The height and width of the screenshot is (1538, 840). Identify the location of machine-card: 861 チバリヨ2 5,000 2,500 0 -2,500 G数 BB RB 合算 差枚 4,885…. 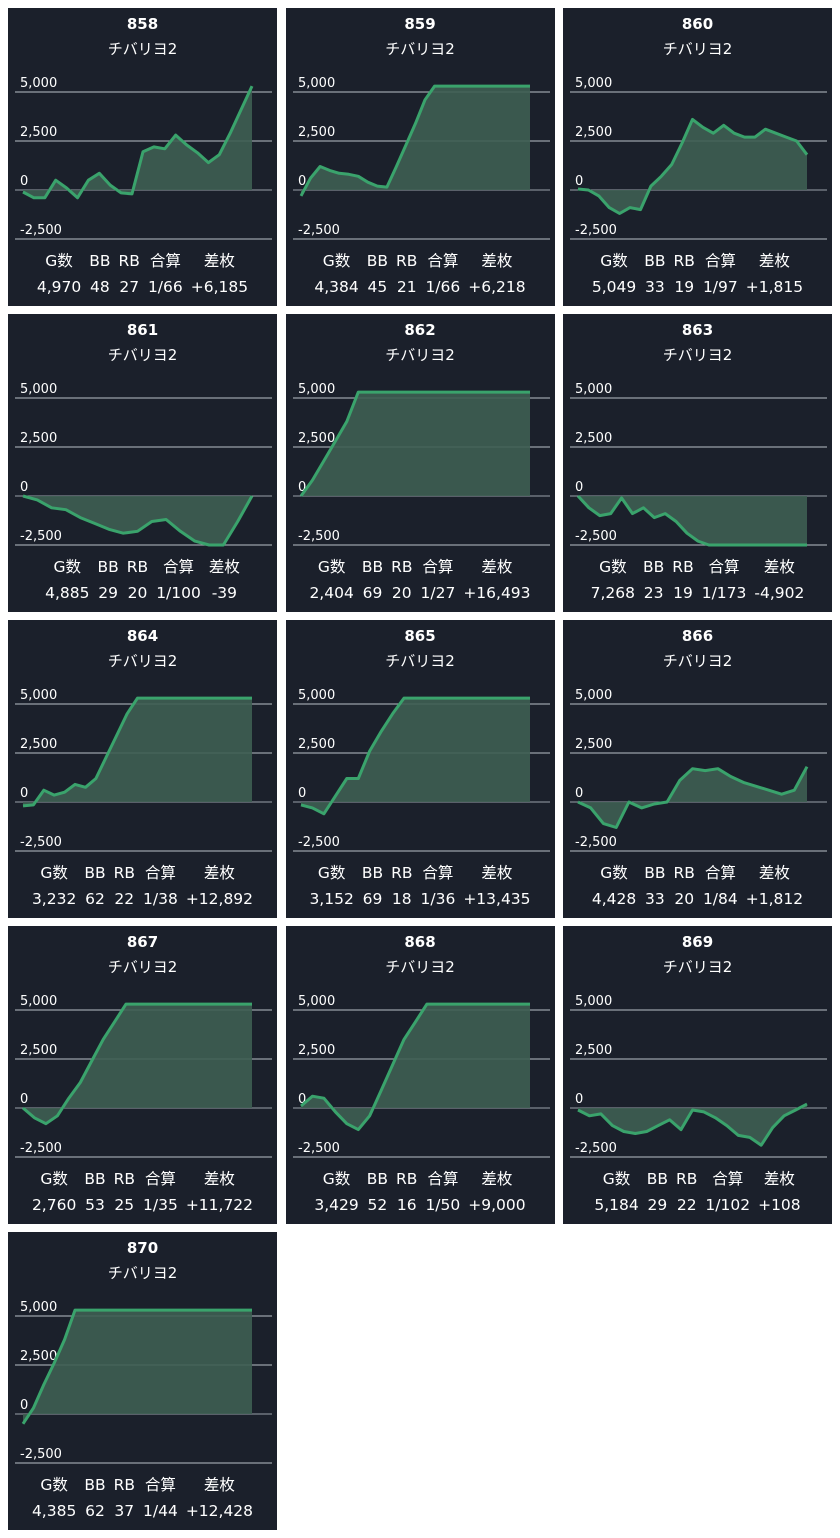
(142, 463).